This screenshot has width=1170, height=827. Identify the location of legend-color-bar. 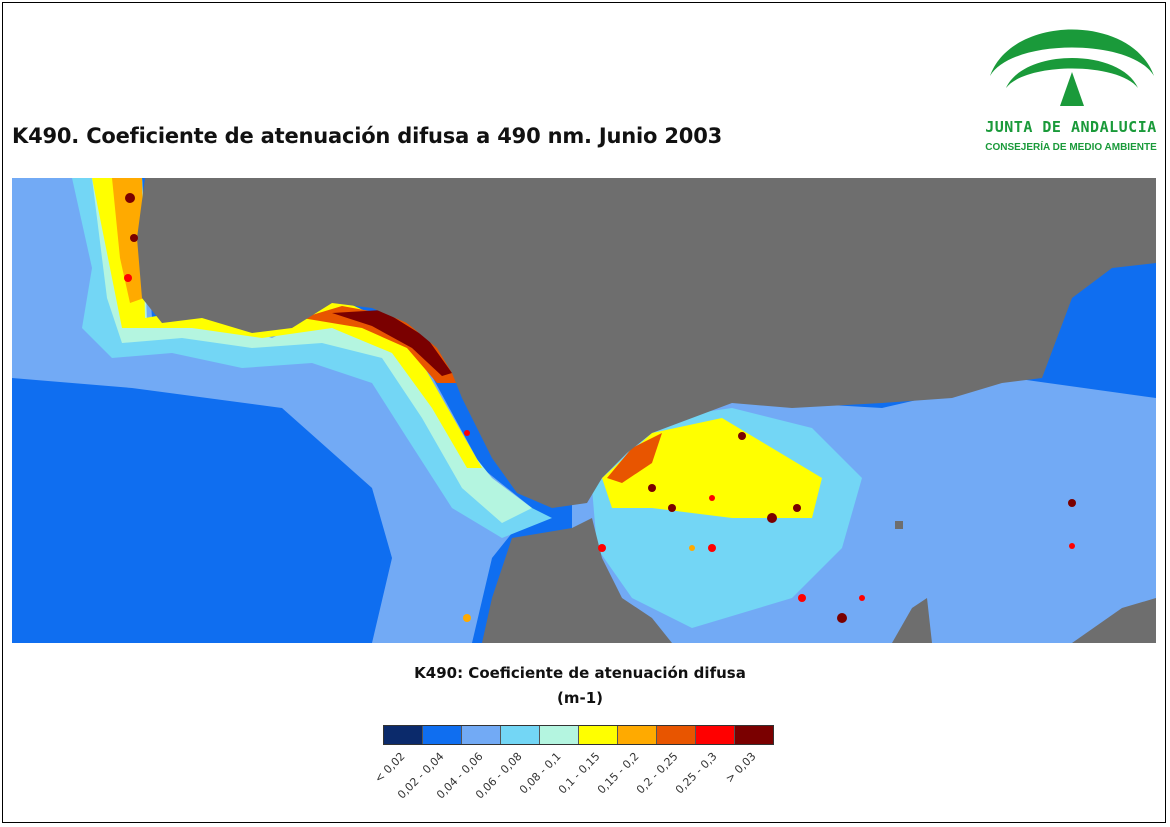
(578, 735).